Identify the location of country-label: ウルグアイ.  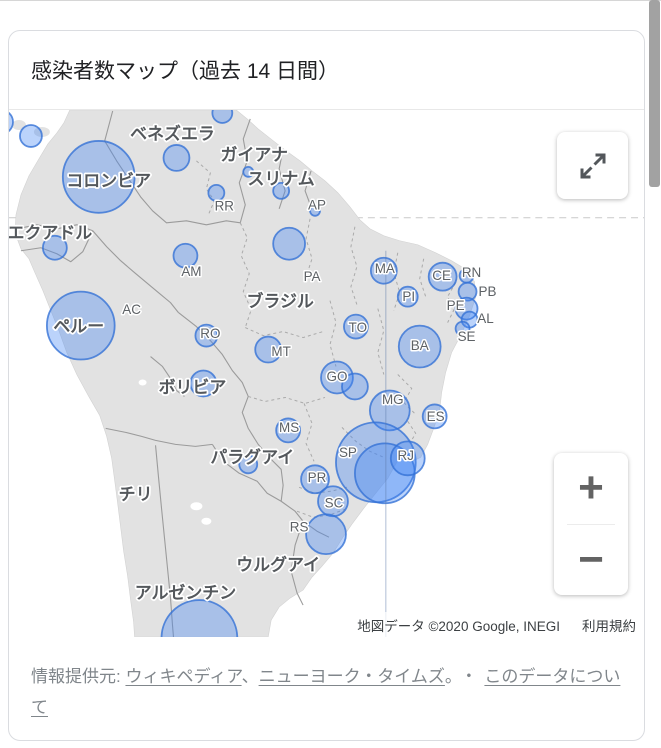
(278, 565).